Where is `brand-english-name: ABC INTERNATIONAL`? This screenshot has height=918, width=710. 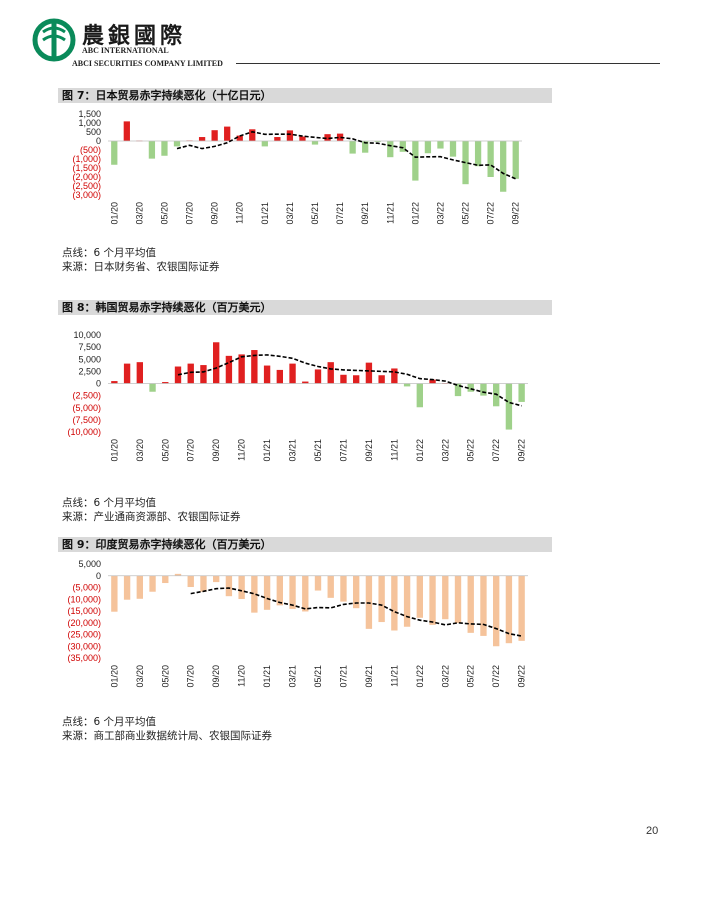
brand-english-name: ABC INTERNATIONAL is located at coordinates (125, 50).